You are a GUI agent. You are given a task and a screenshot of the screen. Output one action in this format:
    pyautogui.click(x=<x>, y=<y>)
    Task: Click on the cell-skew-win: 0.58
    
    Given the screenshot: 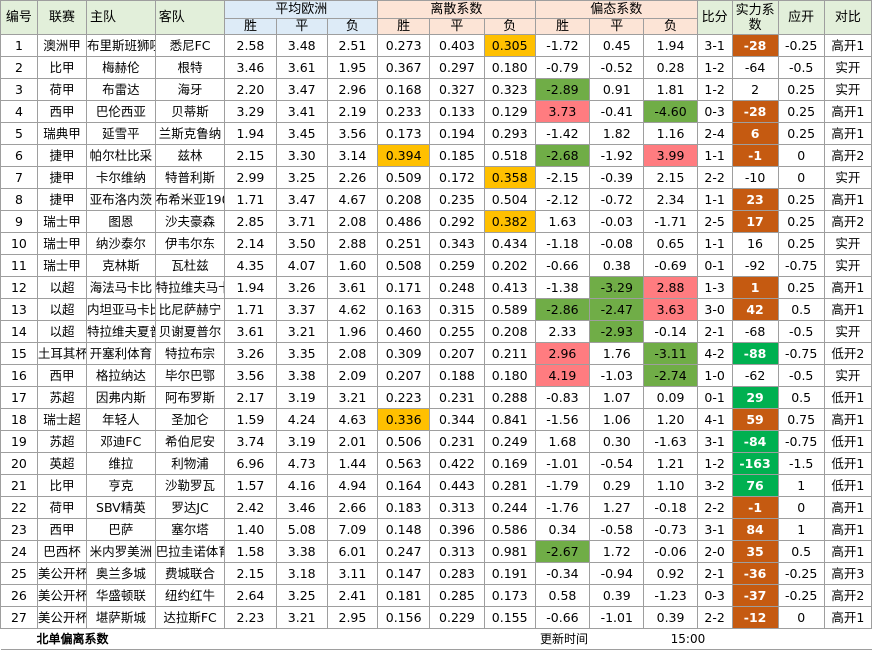 What is the action you would take?
    pyautogui.click(x=562, y=595)
    